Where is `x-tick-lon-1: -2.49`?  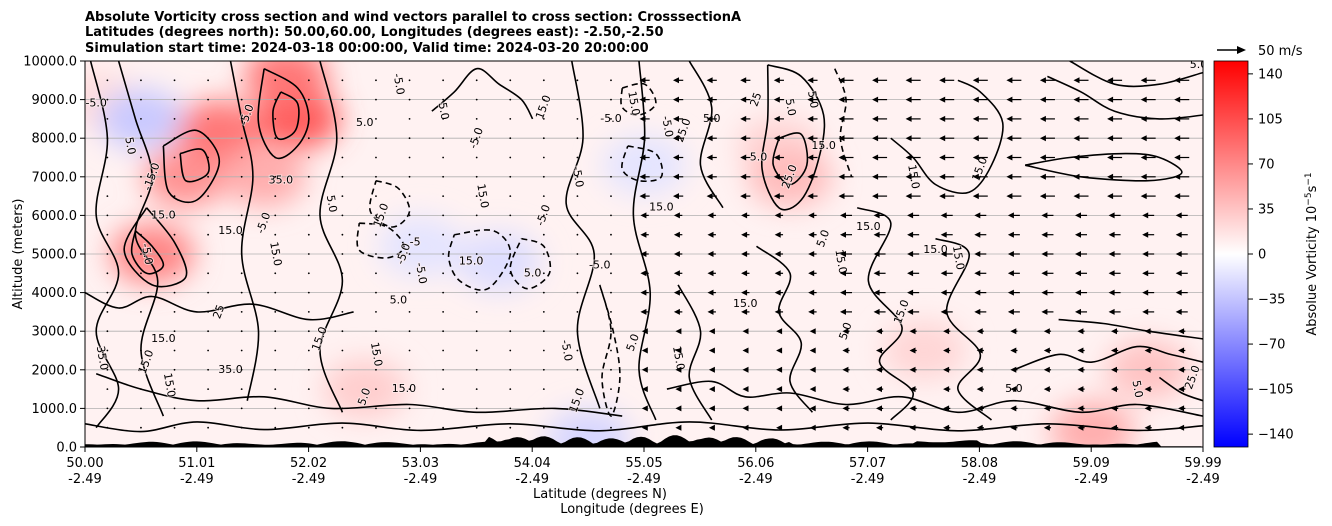 x-tick-lon-1: -2.49 is located at coordinates (197, 479).